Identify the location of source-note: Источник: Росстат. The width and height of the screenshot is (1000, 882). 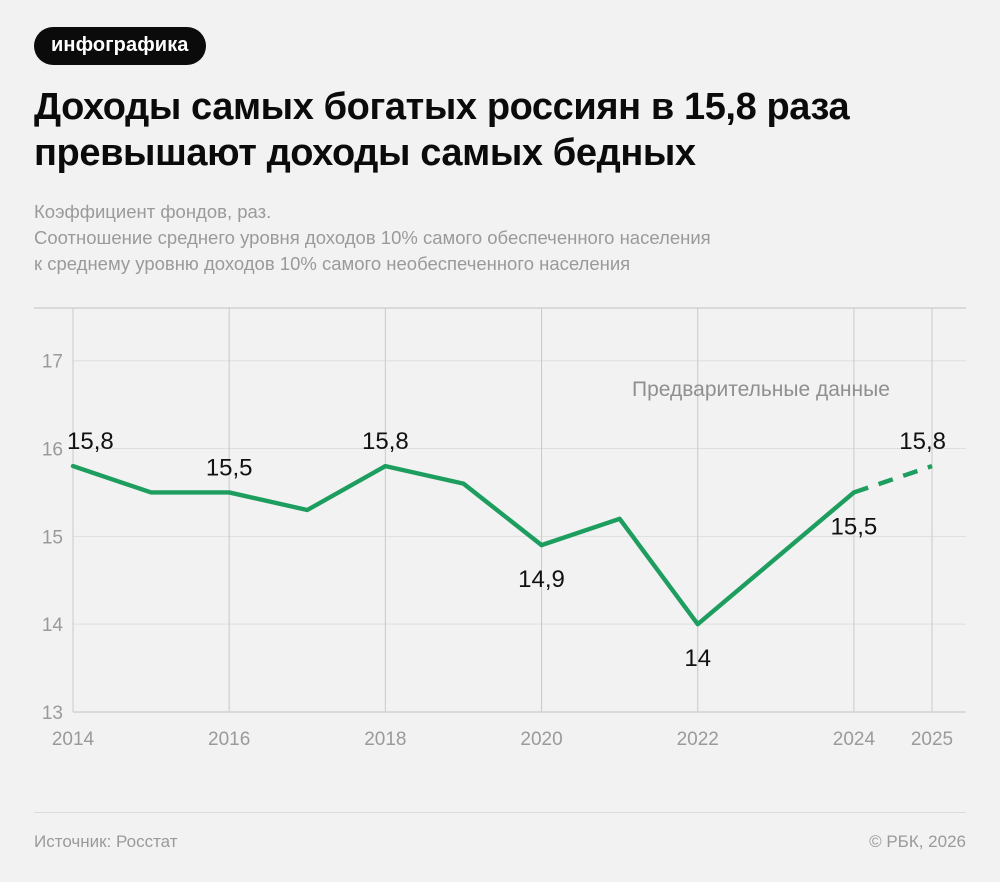
(106, 841).